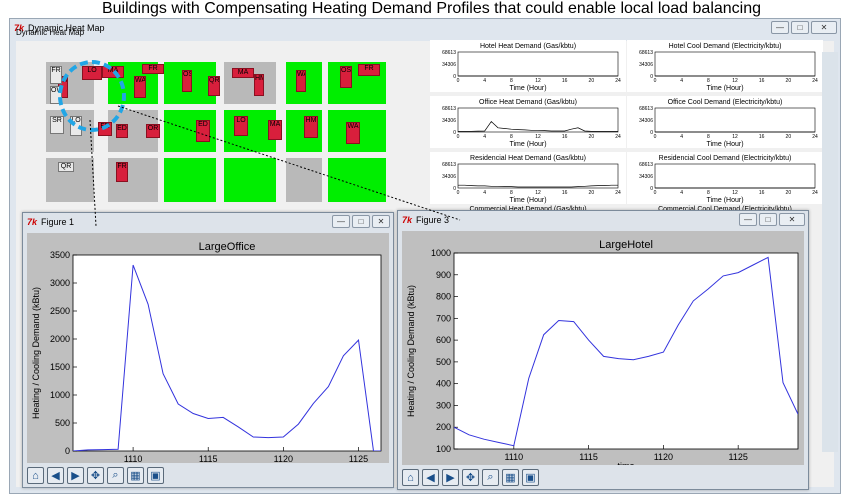  I want to click on small-chart-title: Hotel Cool Demand (Electricity/kbtu), so click(725, 46).